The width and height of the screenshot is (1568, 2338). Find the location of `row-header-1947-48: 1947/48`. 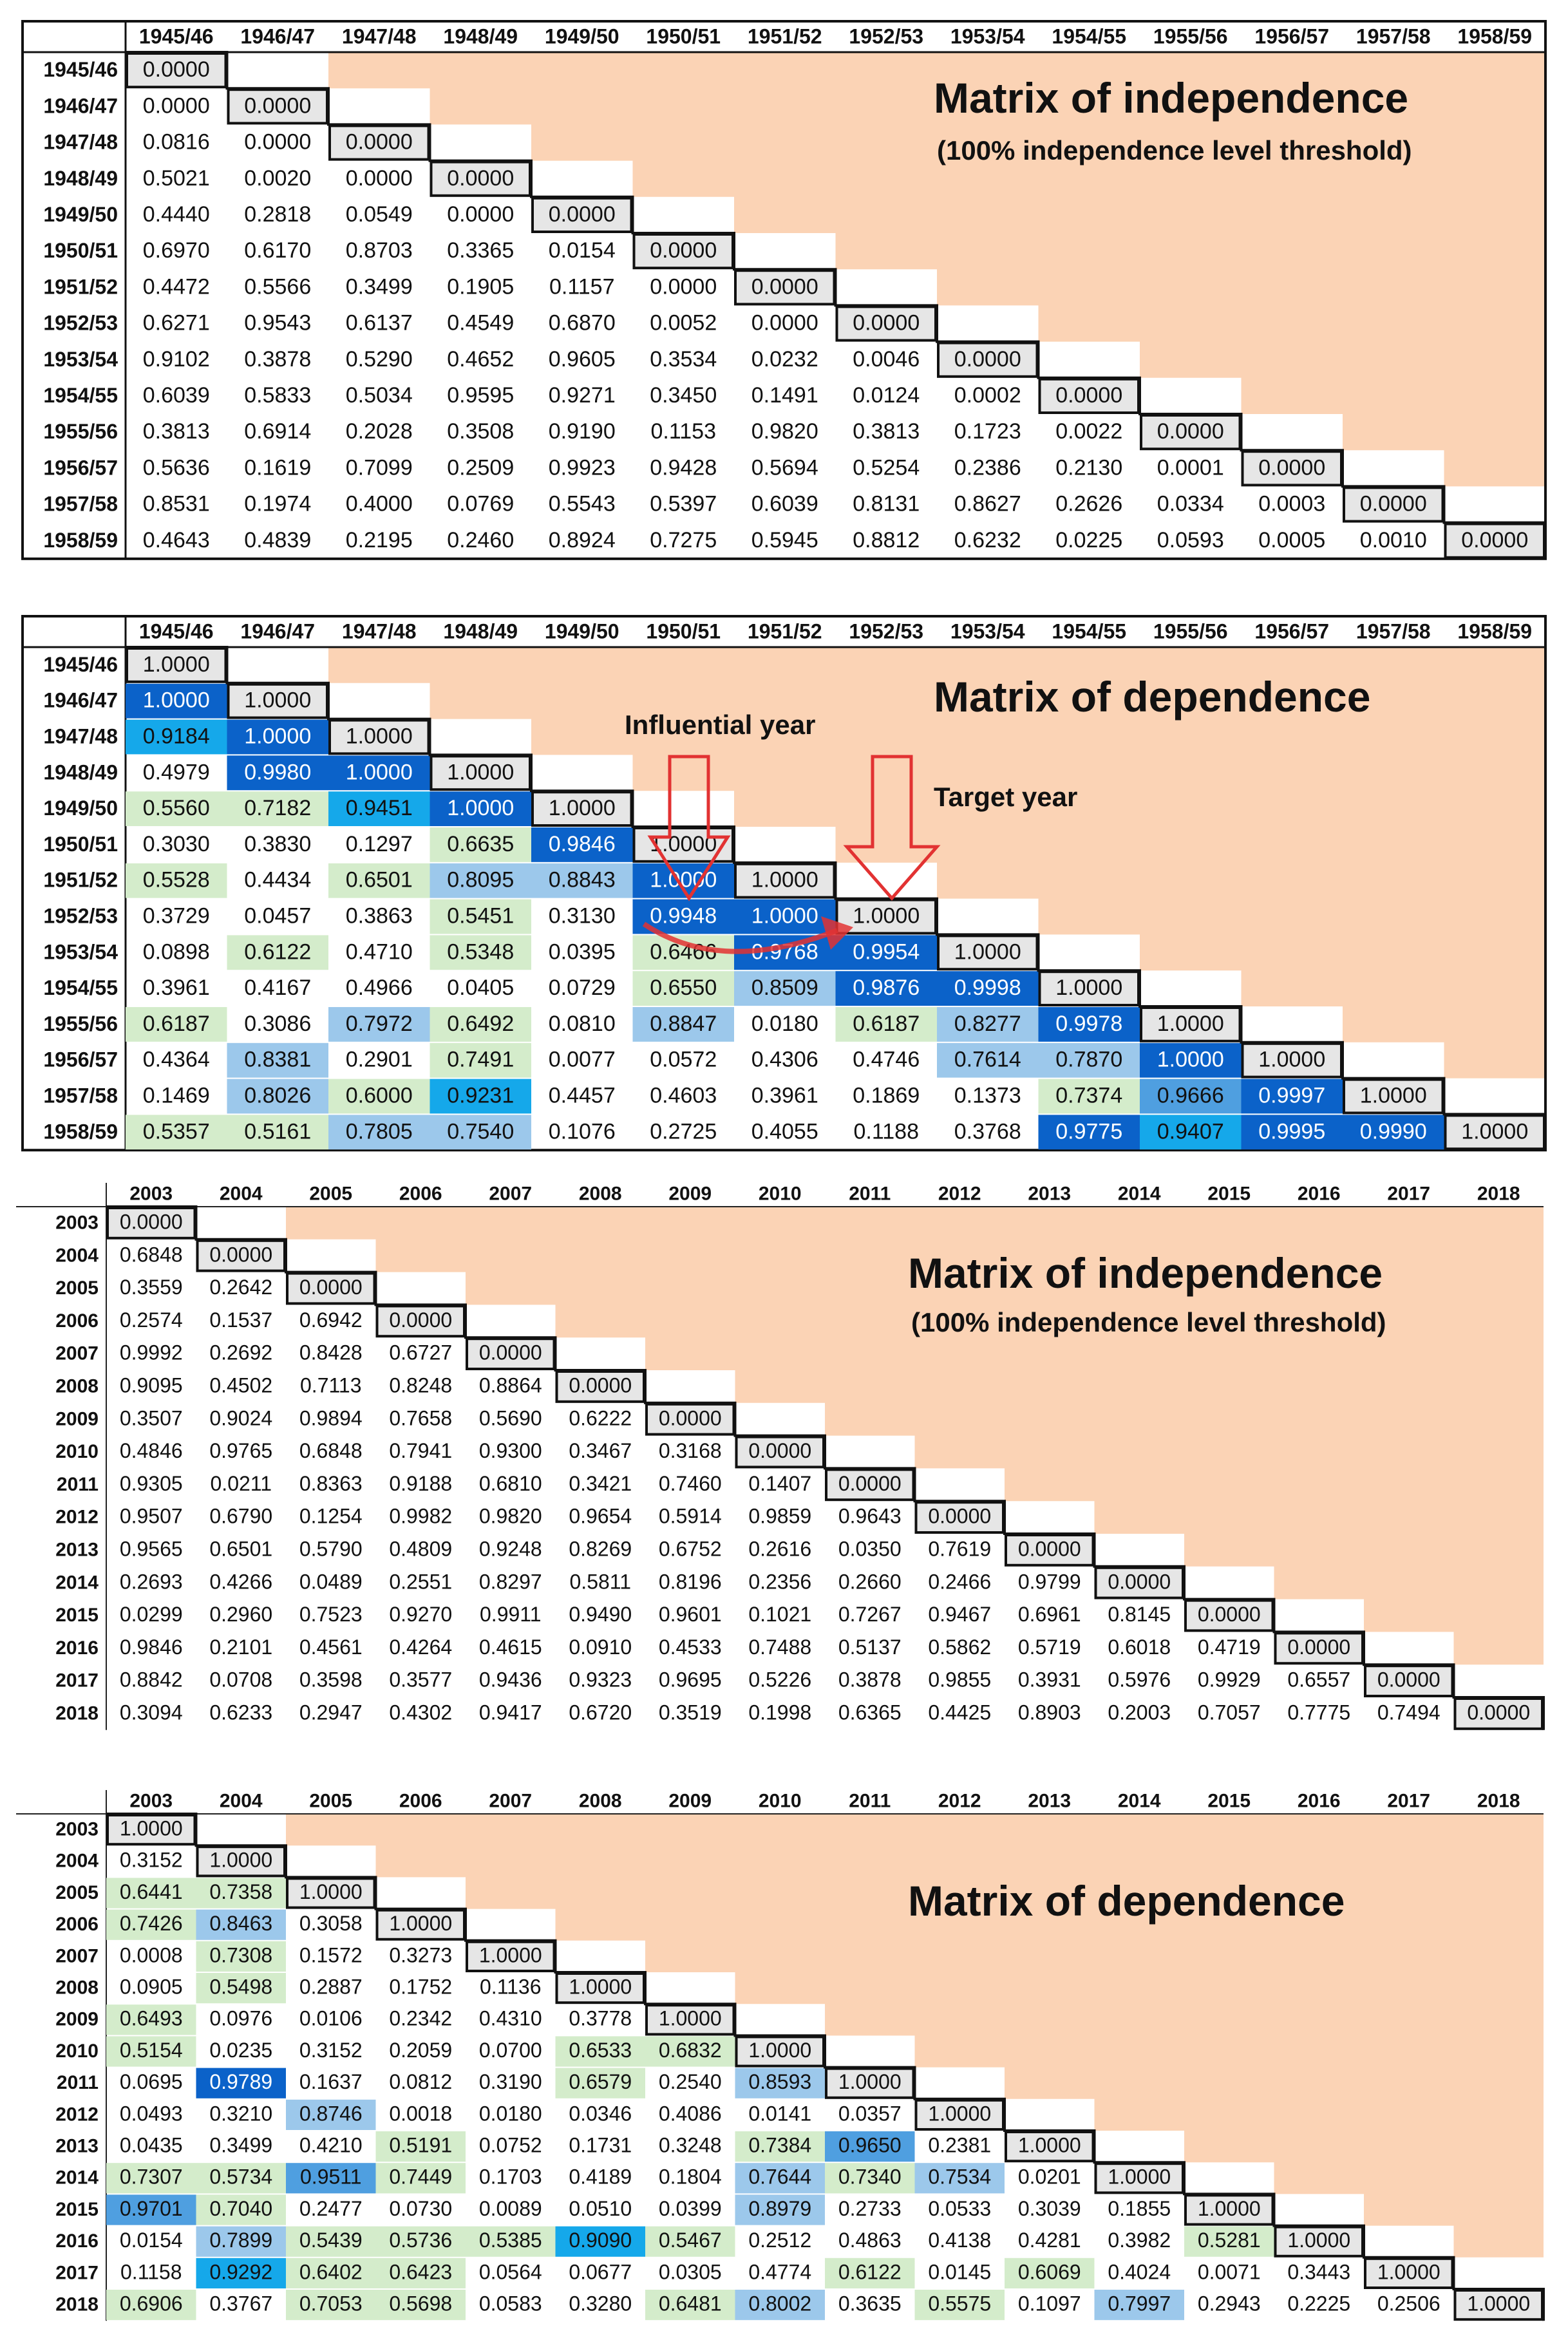

row-header-1947-48: 1947/48 is located at coordinates (80, 142).